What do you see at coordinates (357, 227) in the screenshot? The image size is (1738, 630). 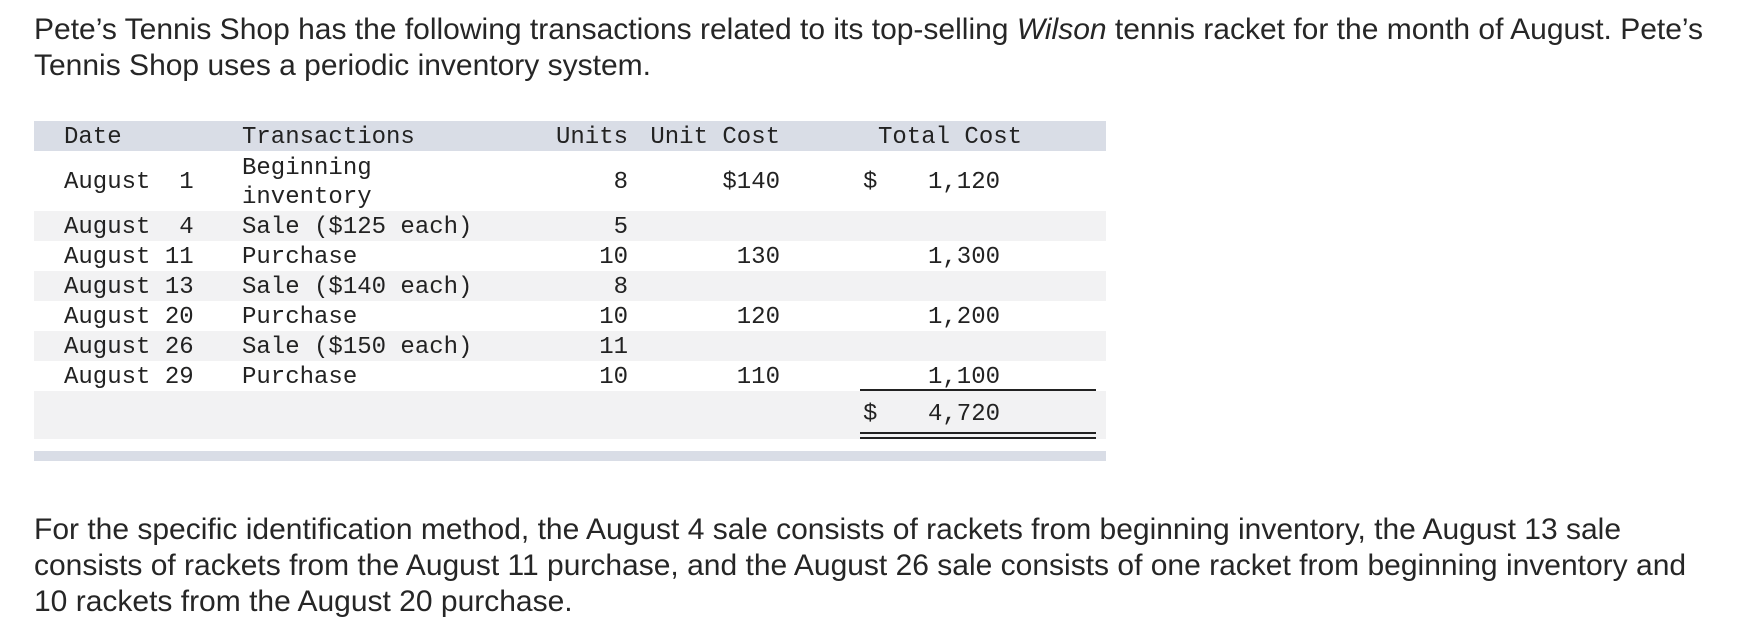 I see `cell-transaction: Sale ($125 each)` at bounding box center [357, 227].